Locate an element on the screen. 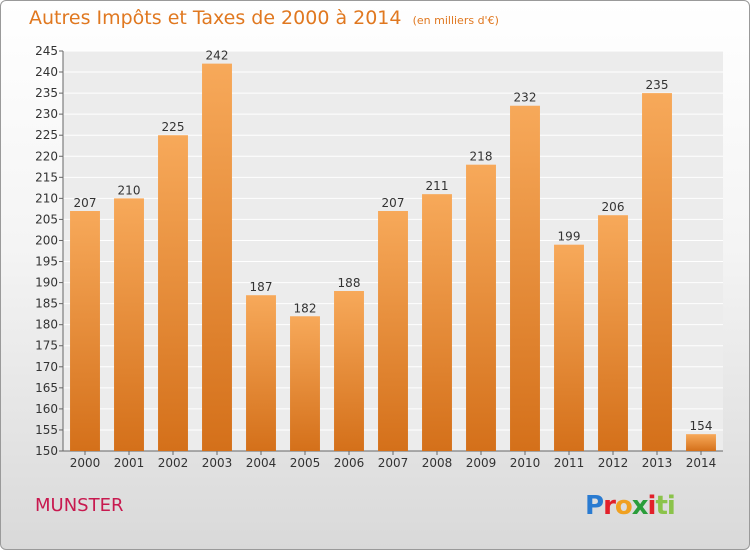  x-tick-label: 2007 is located at coordinates (393, 463).